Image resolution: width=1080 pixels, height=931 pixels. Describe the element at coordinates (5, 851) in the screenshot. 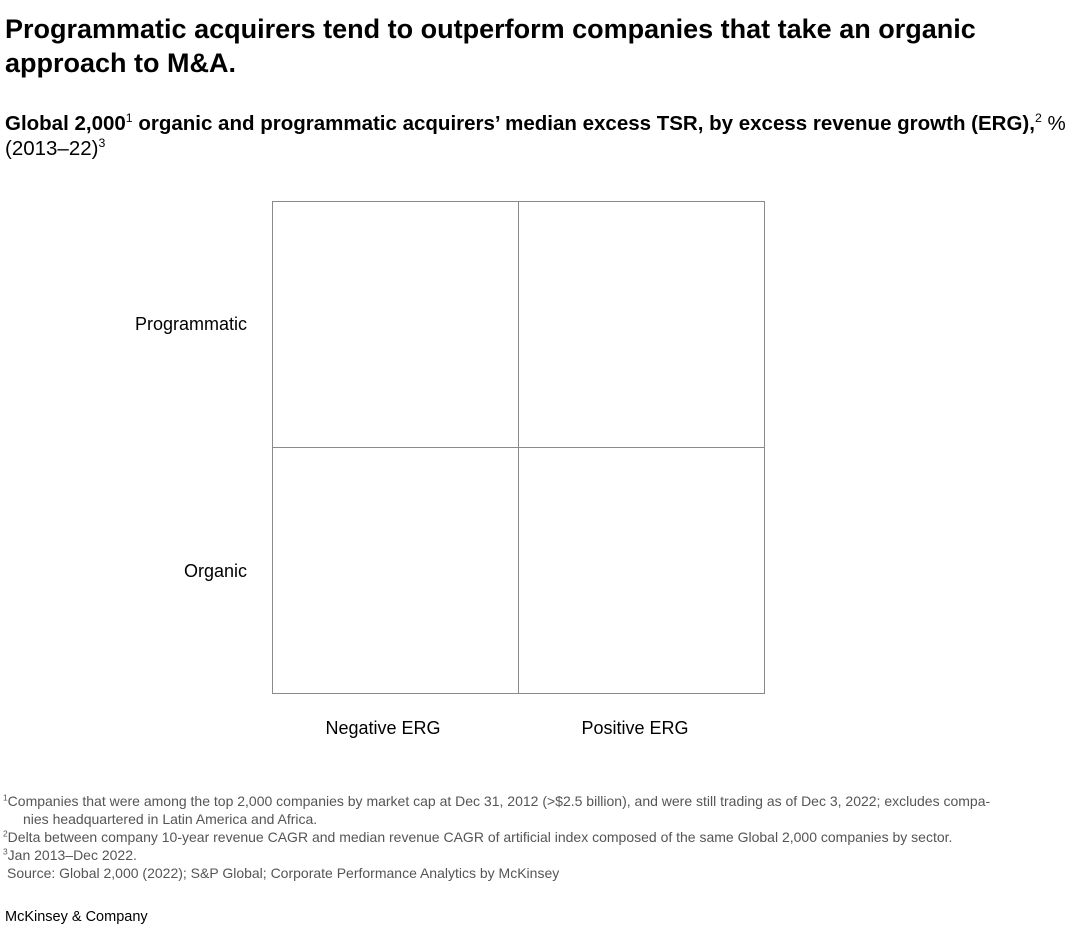

I see `footnote-marker: 3` at that location.